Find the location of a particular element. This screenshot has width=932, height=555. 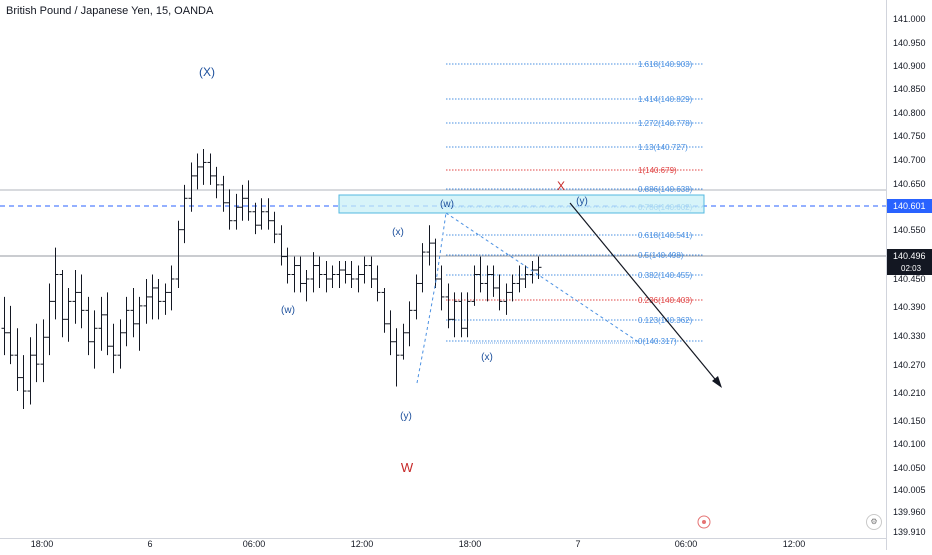

fib-level-label: 0.886(140.638) is located at coordinates (665, 189).